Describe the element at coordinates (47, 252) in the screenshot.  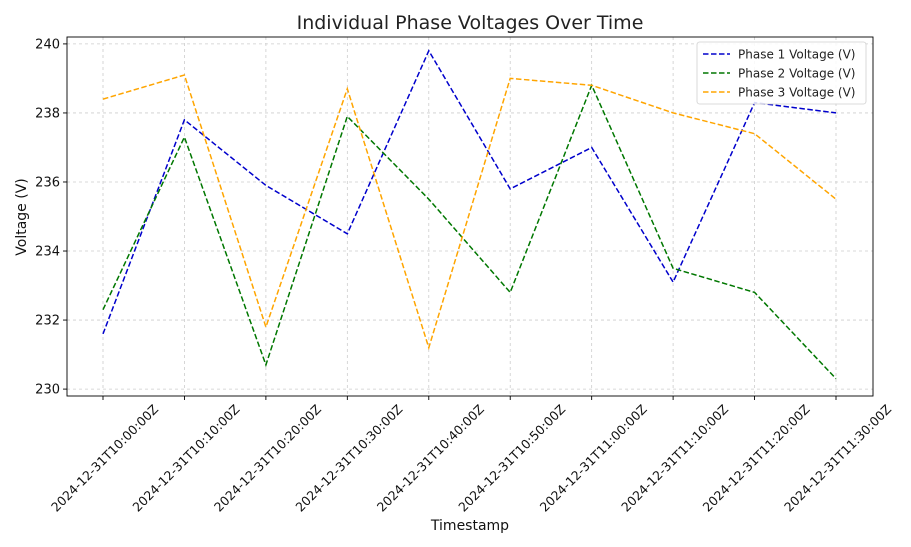
I see `y-tick-label: 234` at that location.